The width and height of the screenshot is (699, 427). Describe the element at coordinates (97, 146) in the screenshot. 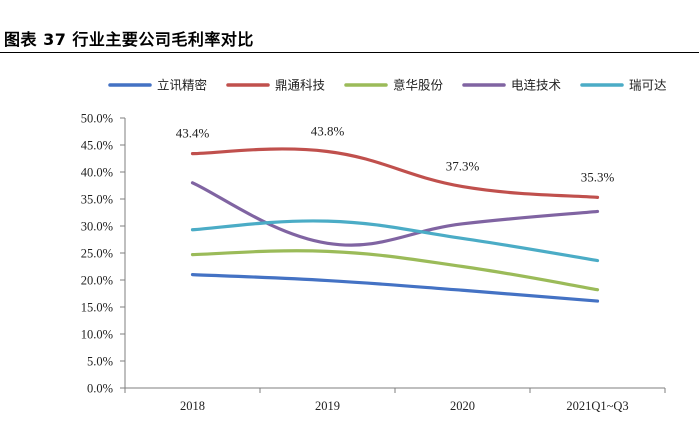

I see `y-tick-label: 45.0%` at that location.